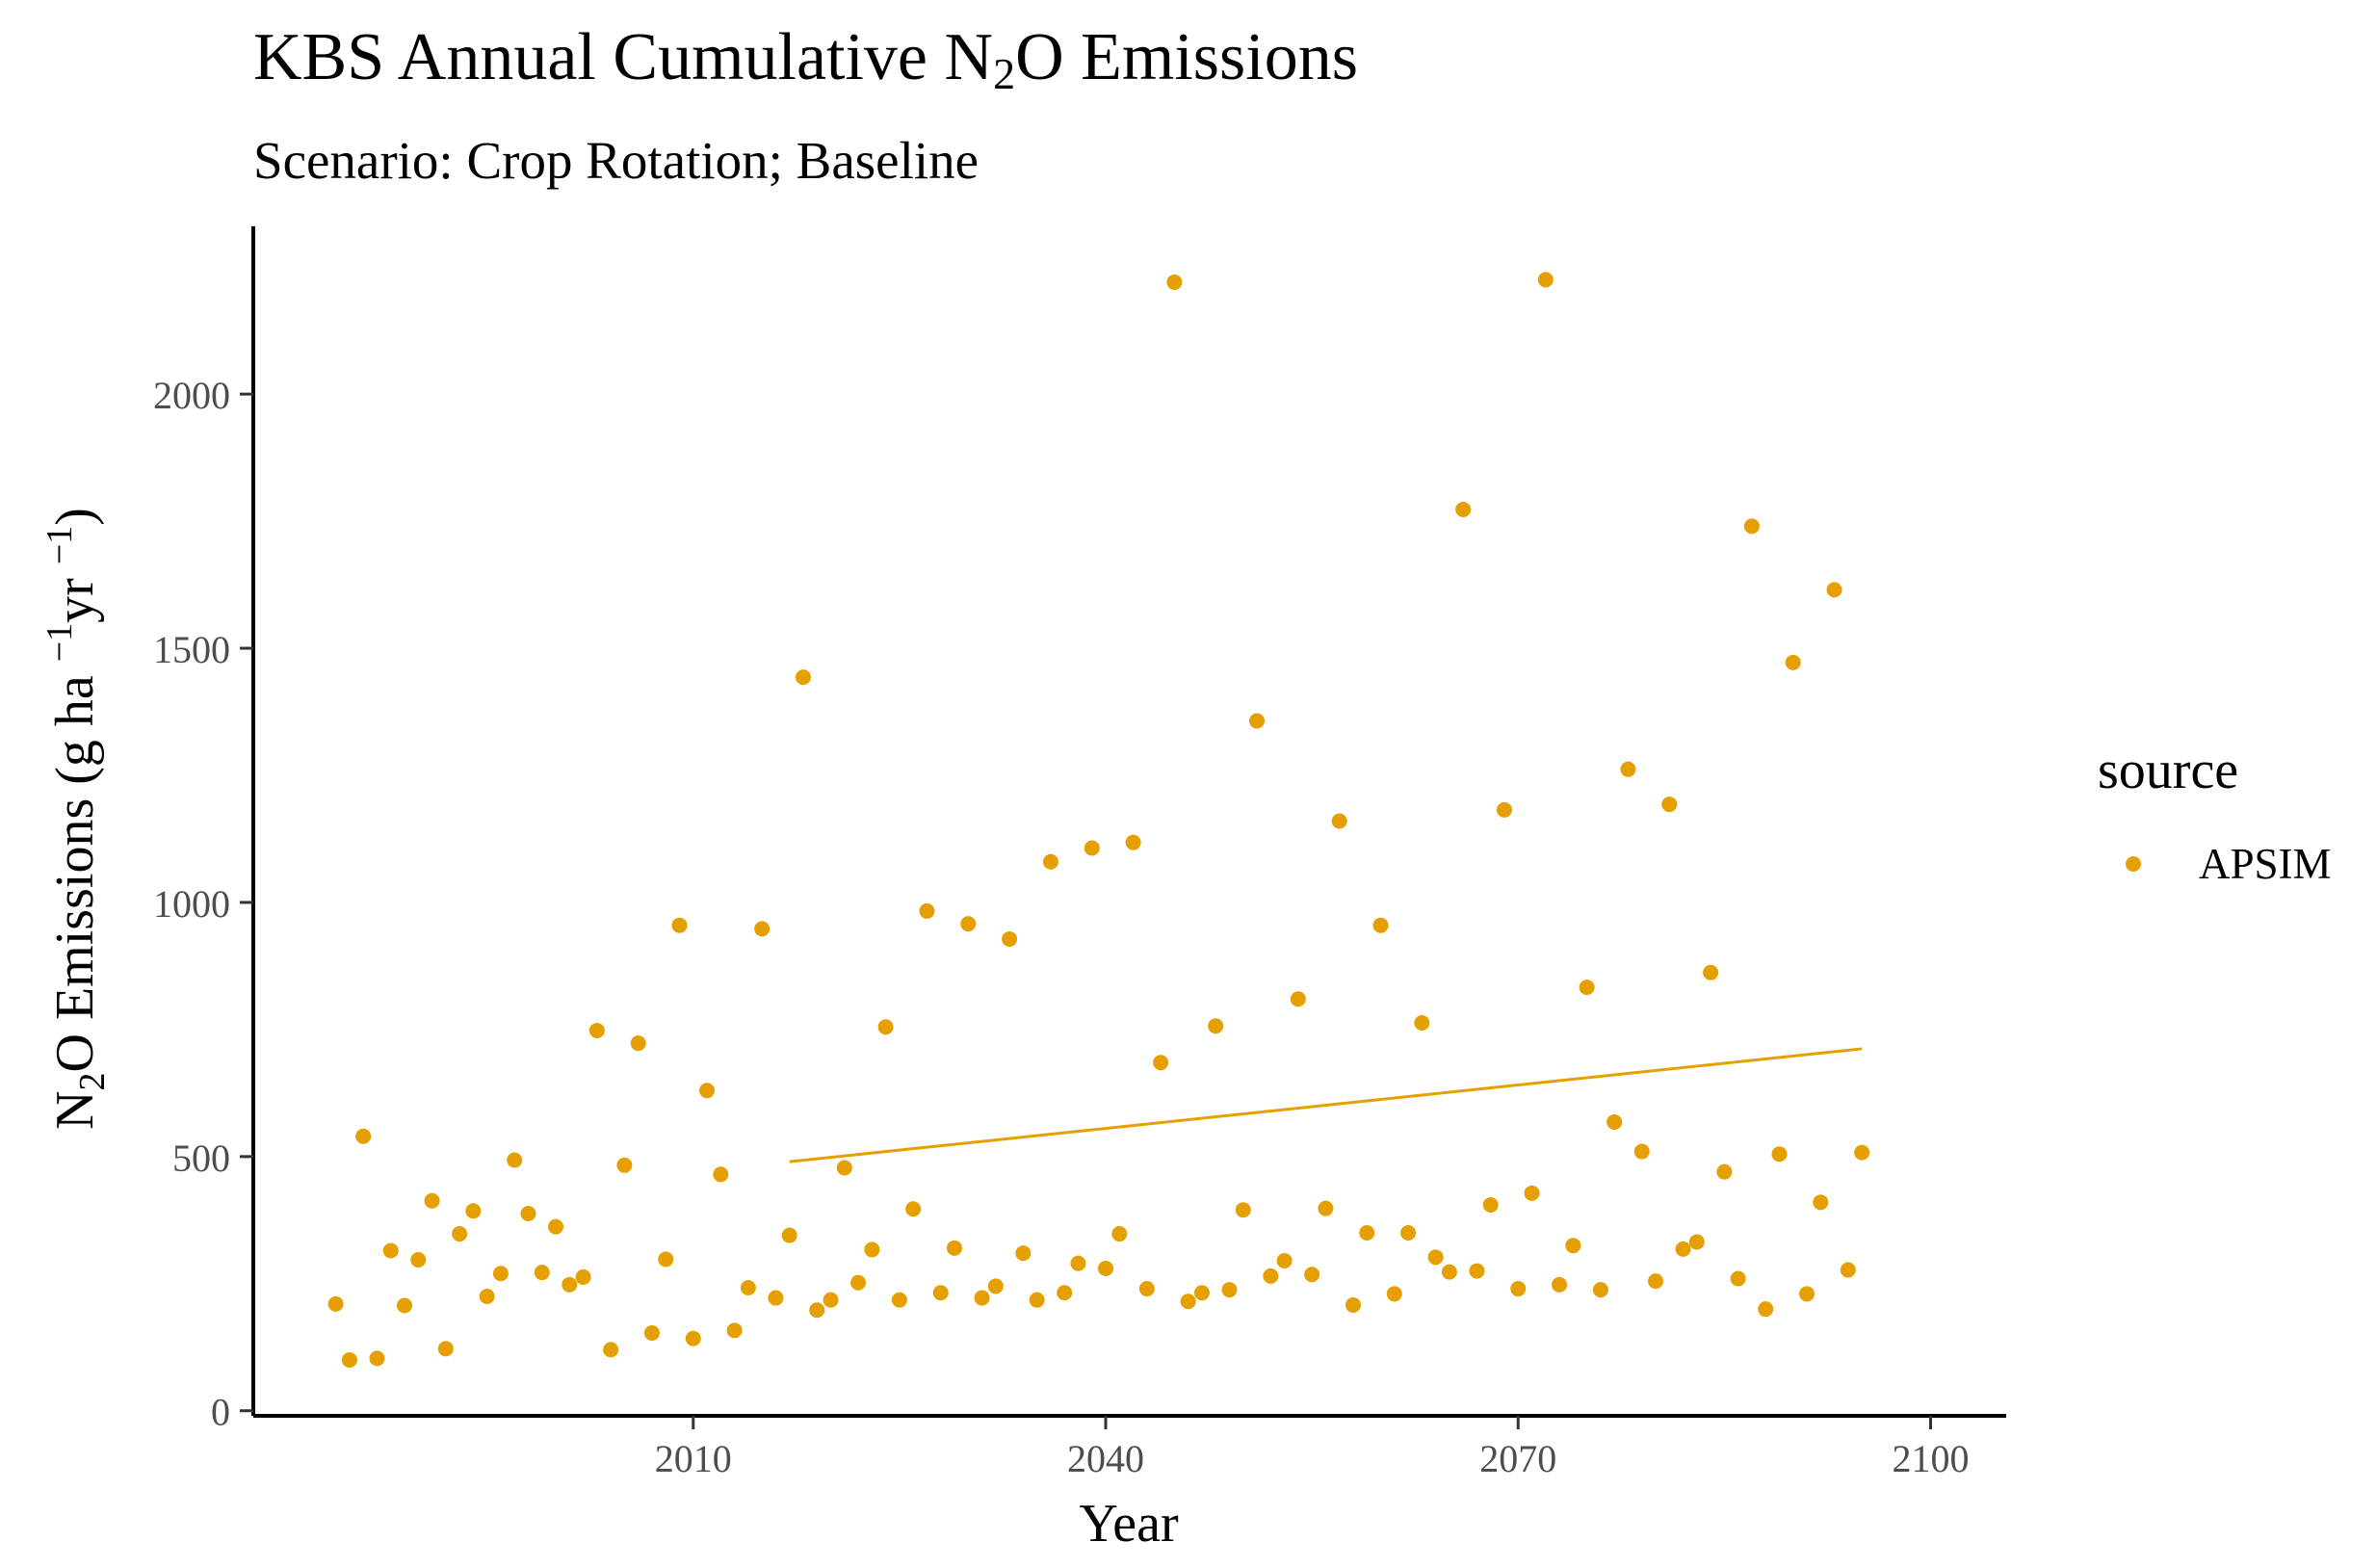 Image resolution: width=2377 pixels, height=1568 pixels. What do you see at coordinates (191, 649) in the screenshot?
I see `y-tick-label: 1500` at bounding box center [191, 649].